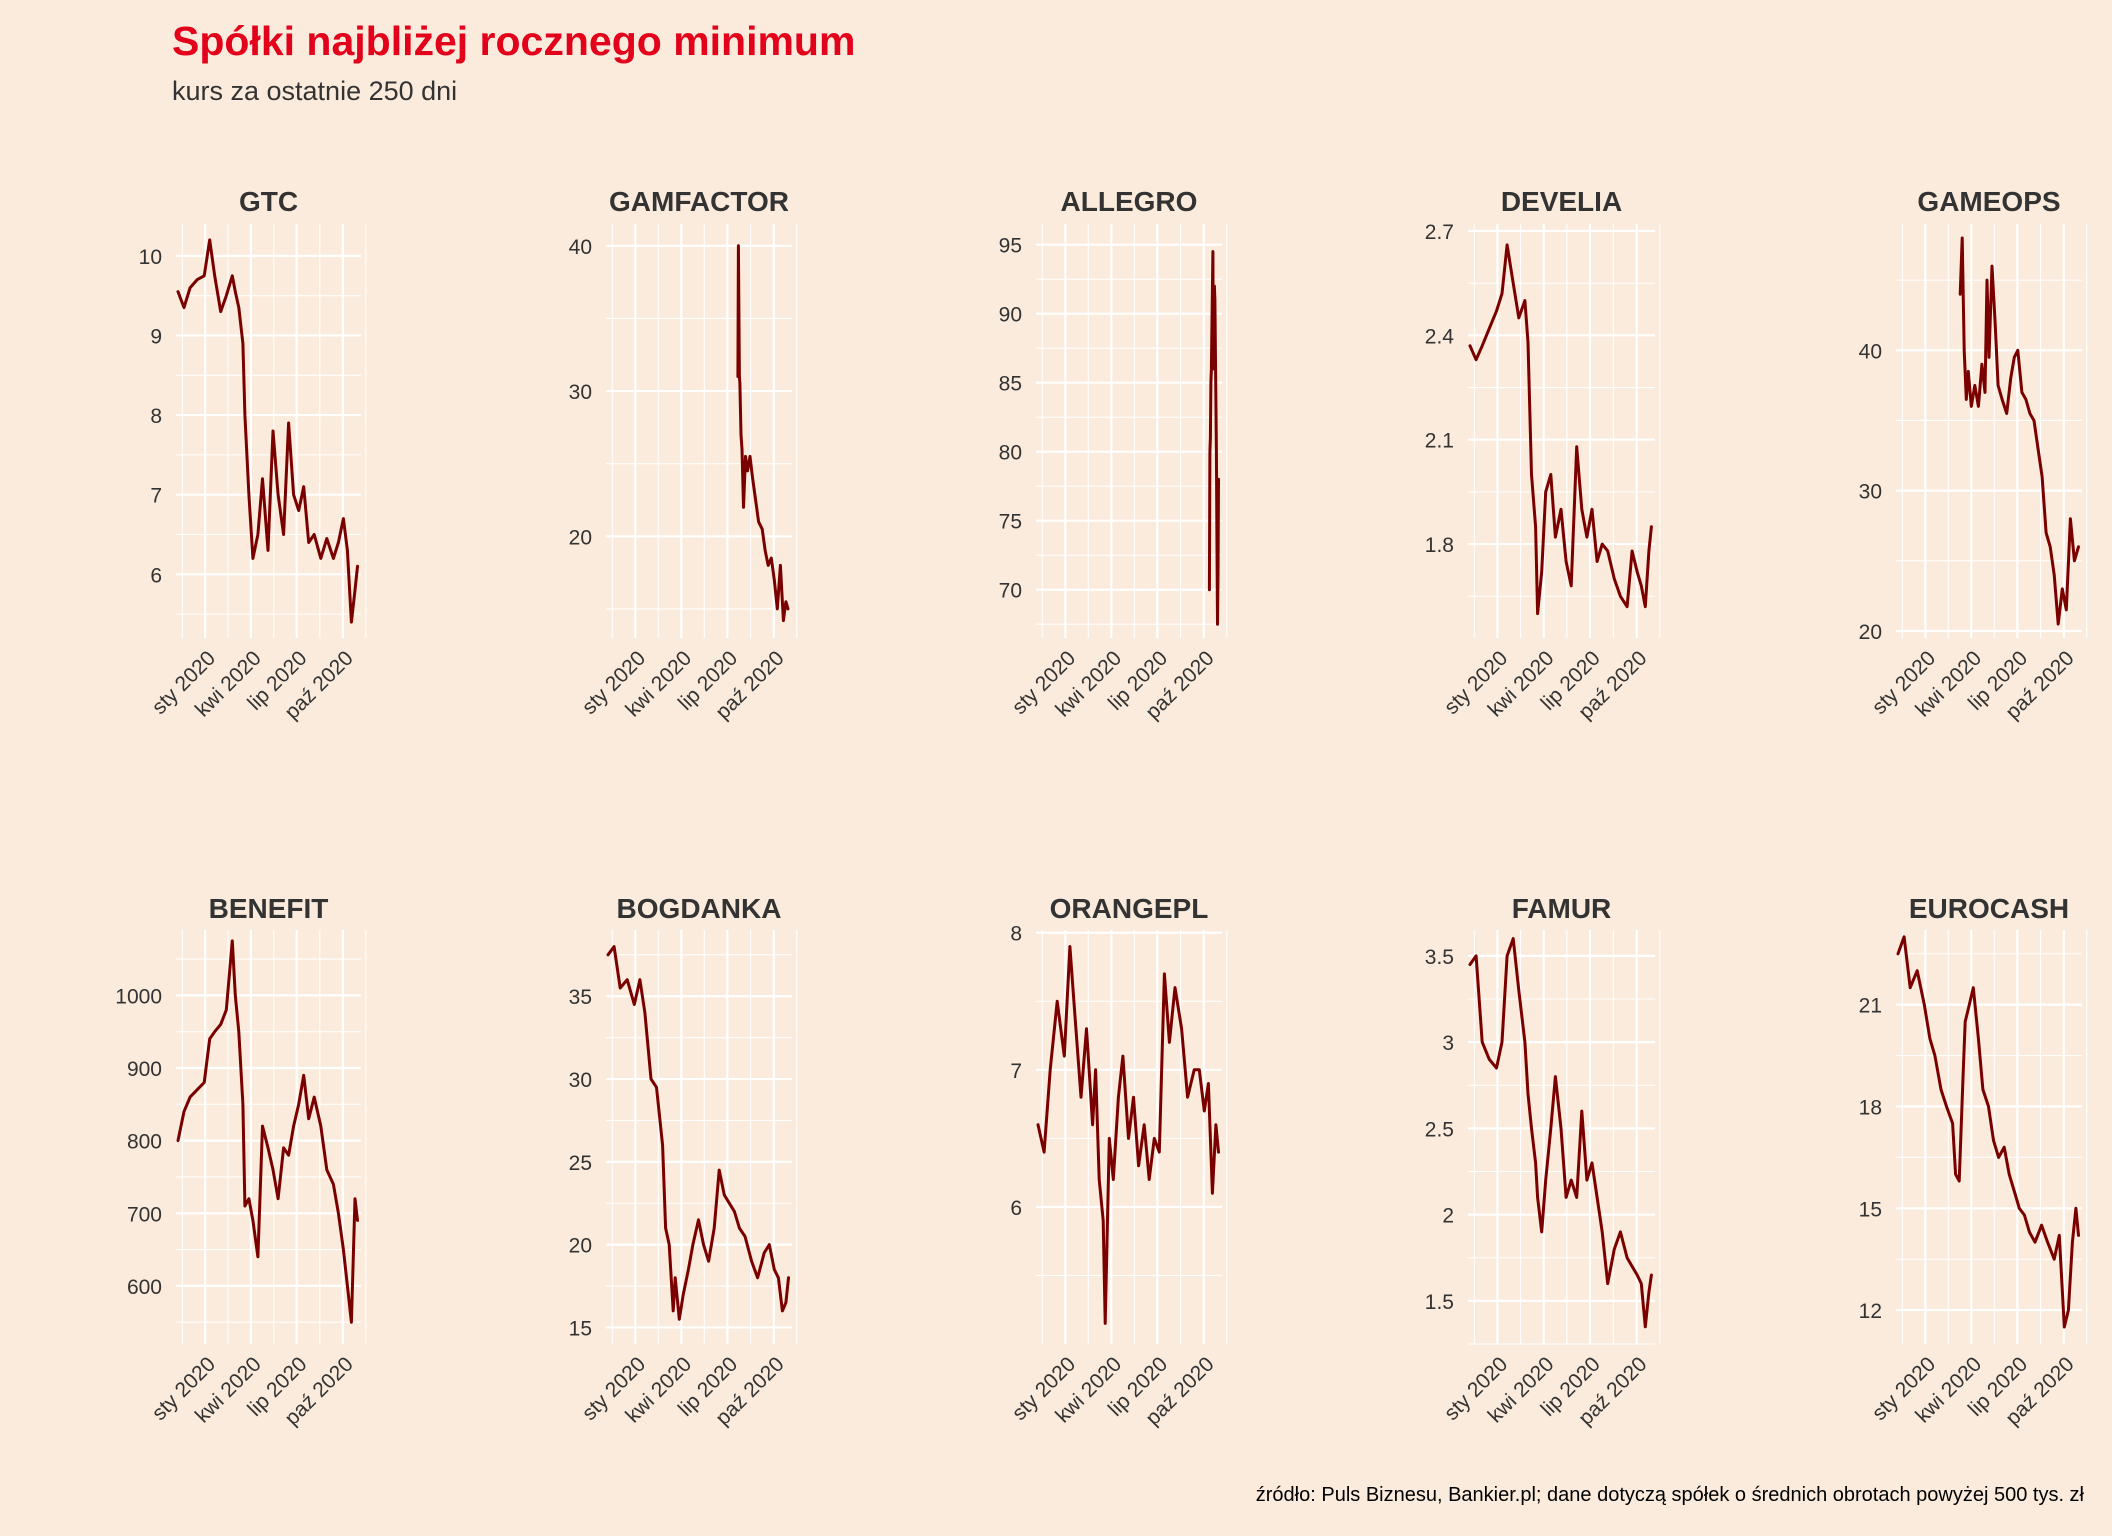 This screenshot has height=1536, width=2112. What do you see at coordinates (1988, 201) in the screenshot?
I see `panel-title: GAMEOPS` at bounding box center [1988, 201].